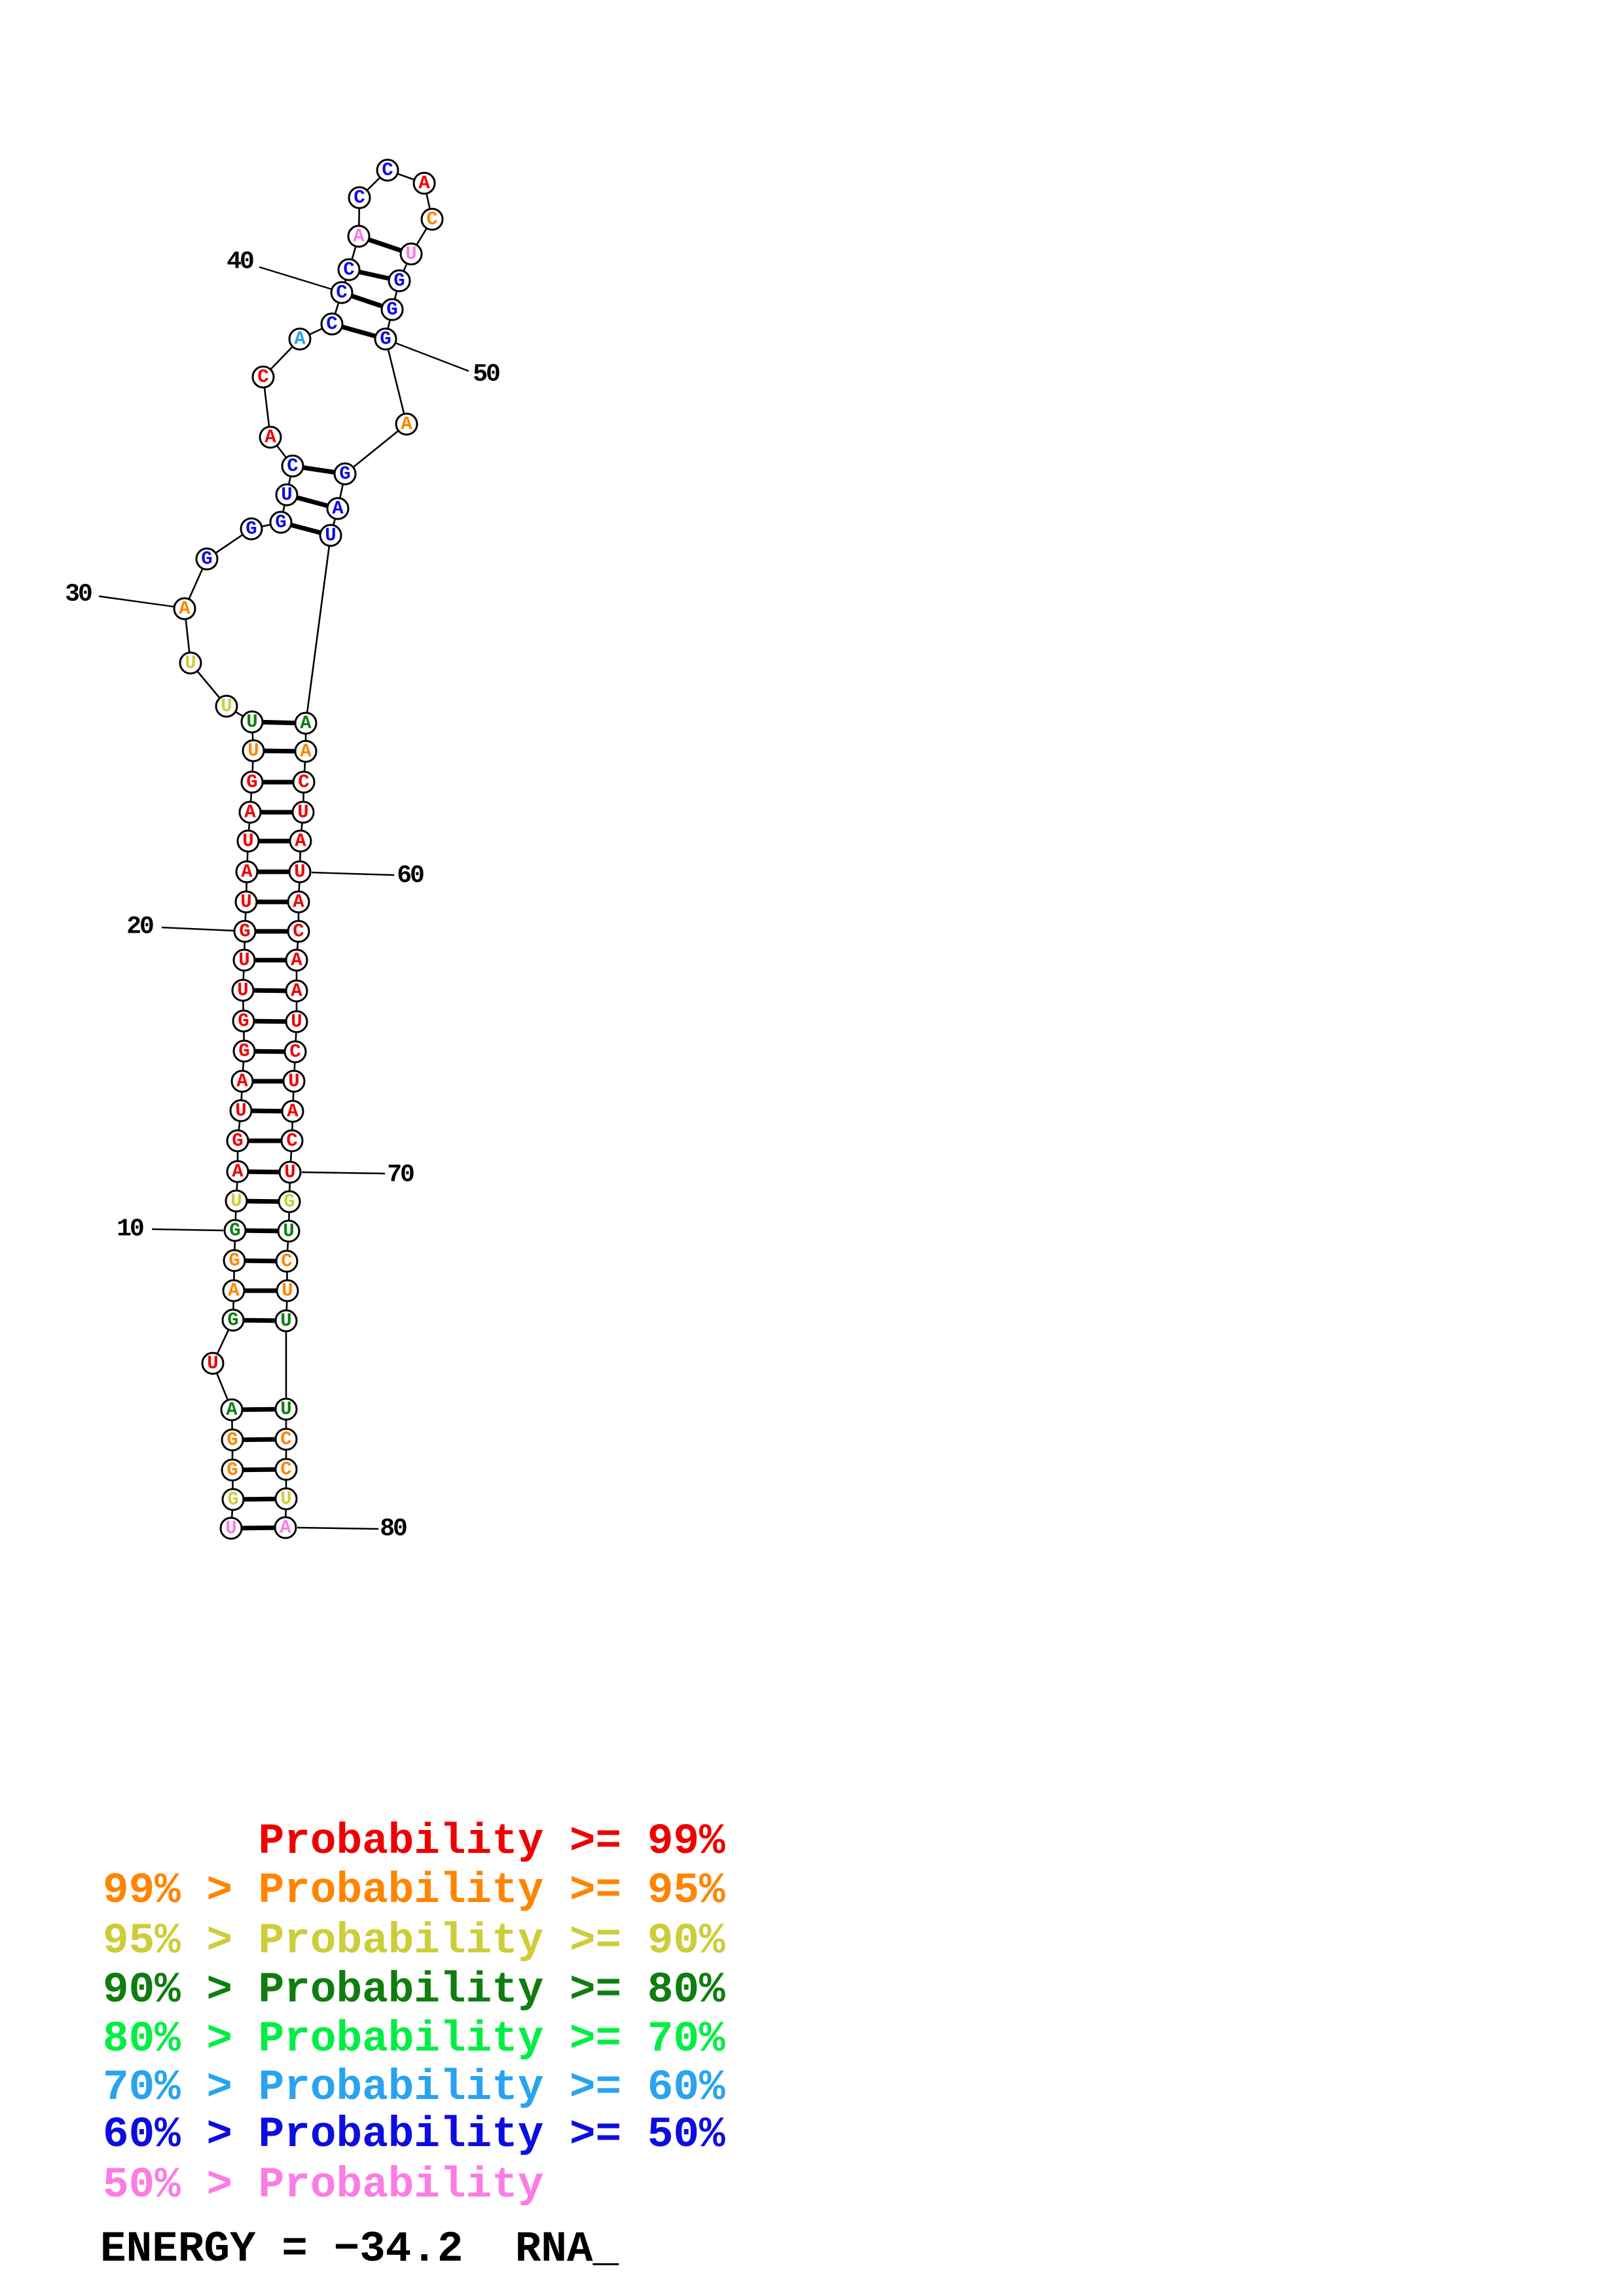  I want to click on nucleotide-38: A, so click(300, 339).